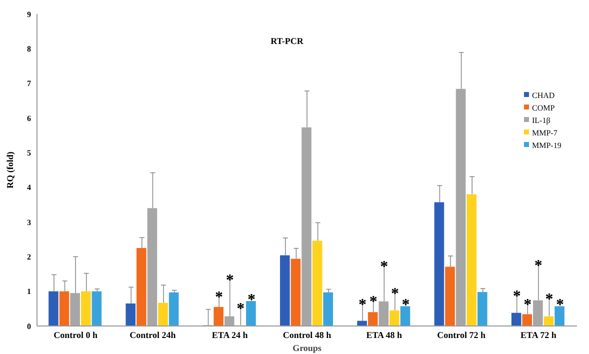  What do you see at coordinates (29, 257) in the screenshot?
I see `y-tick-label: 2` at bounding box center [29, 257].